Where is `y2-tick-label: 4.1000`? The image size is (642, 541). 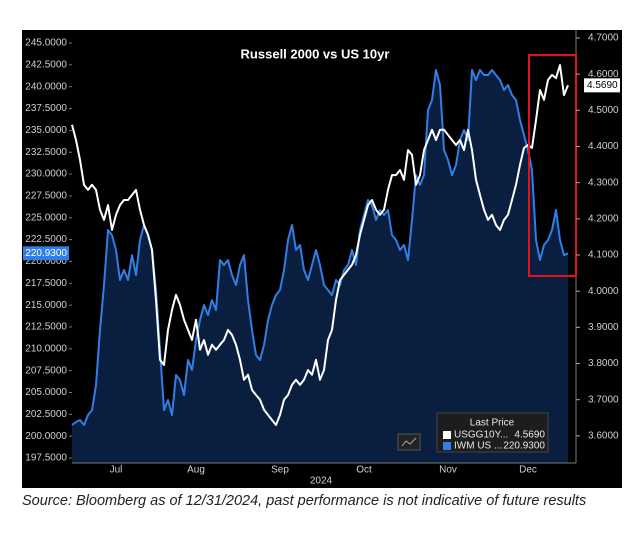
y2-tick-label: 4.1000 is located at coordinates (603, 255).